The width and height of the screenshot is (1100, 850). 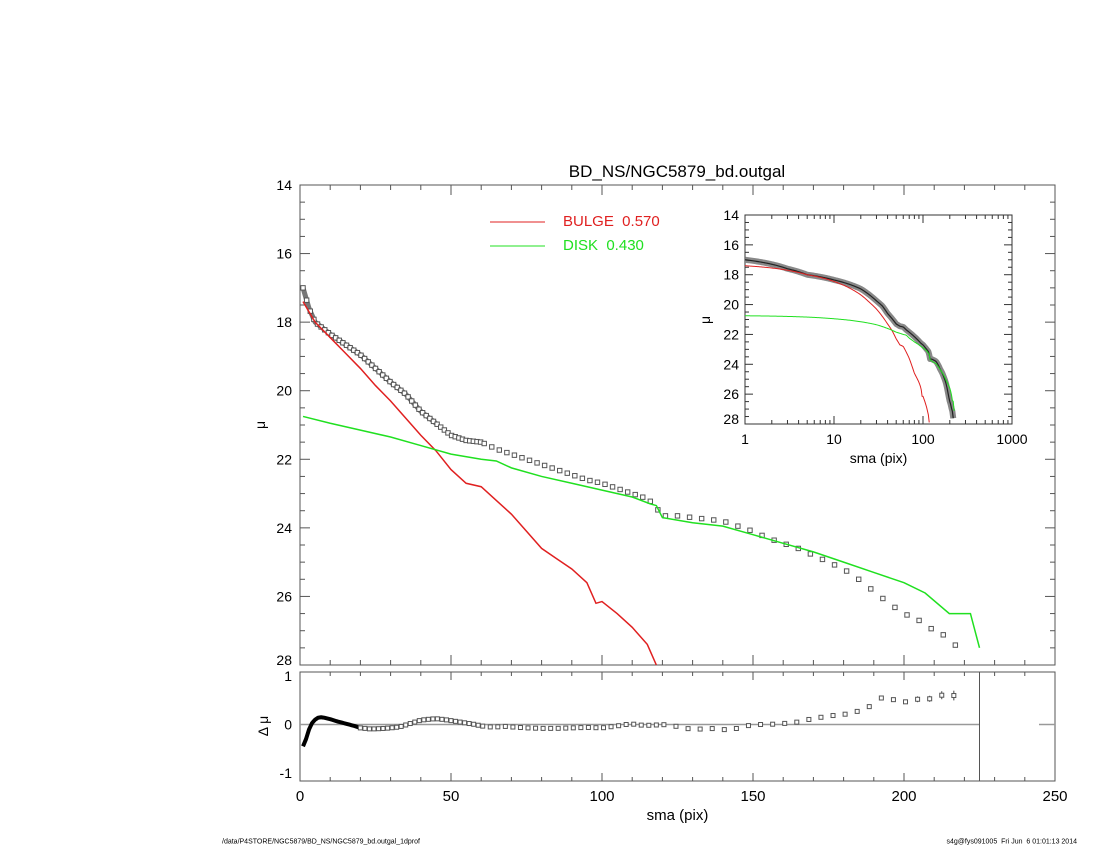 What do you see at coordinates (849, 339) in the screenshot?
I see `inset-observed-line` at bounding box center [849, 339].